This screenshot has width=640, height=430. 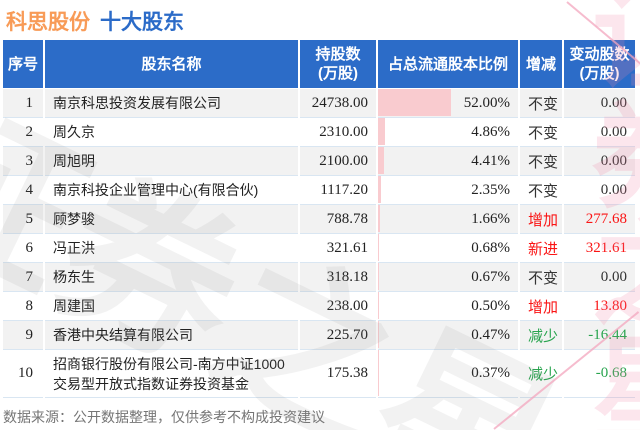 I want to click on shareholder-name: 冯正洪, so click(x=171, y=248).